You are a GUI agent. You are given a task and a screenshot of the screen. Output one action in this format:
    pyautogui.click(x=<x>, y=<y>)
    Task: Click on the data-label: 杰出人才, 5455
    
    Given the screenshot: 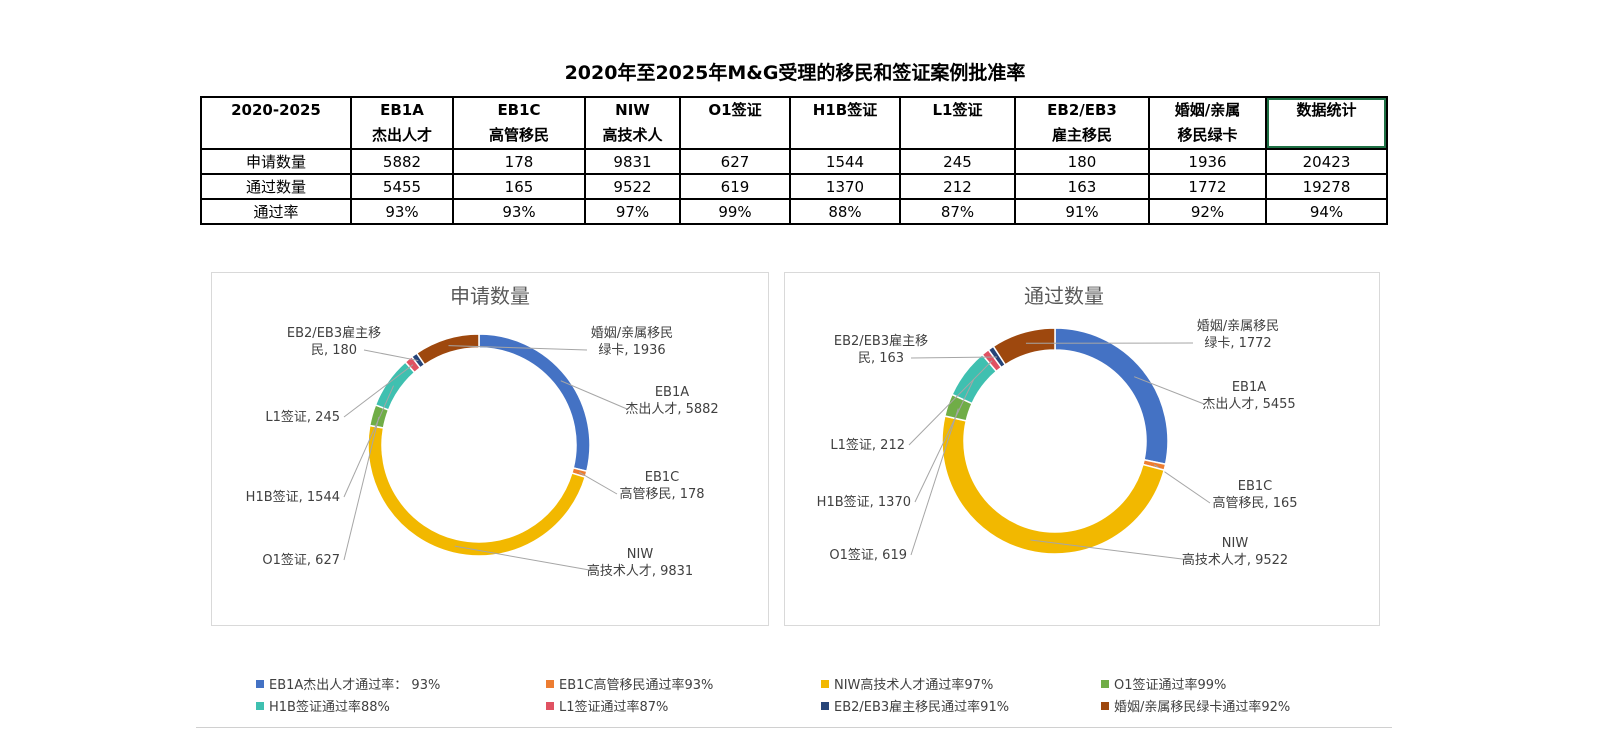 What is the action you would take?
    pyautogui.click(x=1248, y=404)
    